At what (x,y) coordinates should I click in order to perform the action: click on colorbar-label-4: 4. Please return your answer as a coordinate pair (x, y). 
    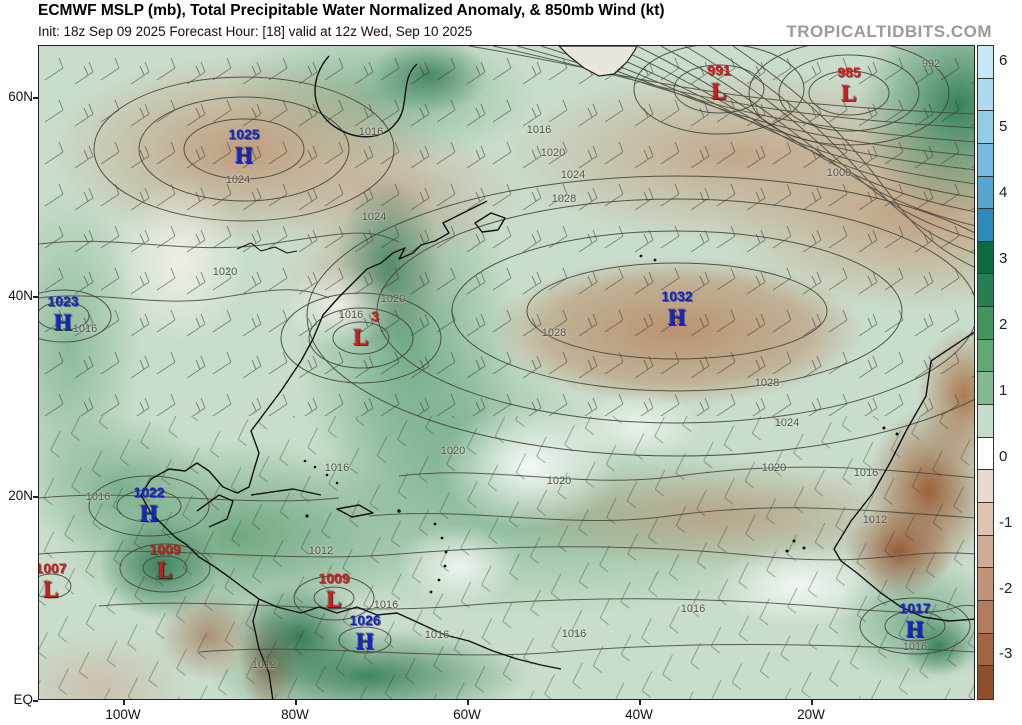
    Looking at the image, I should click on (1003, 192).